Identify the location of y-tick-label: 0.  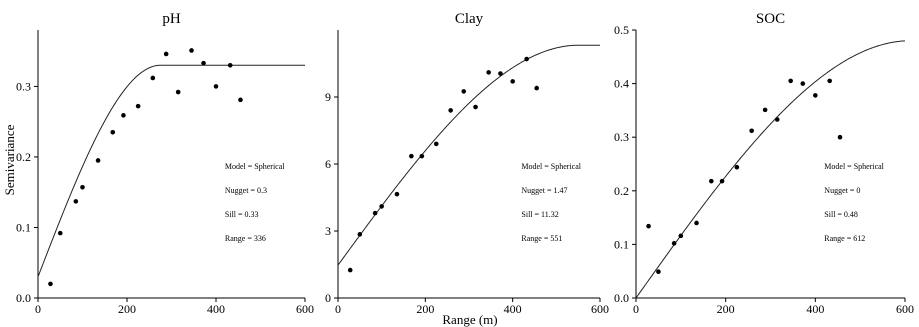
(328, 298).